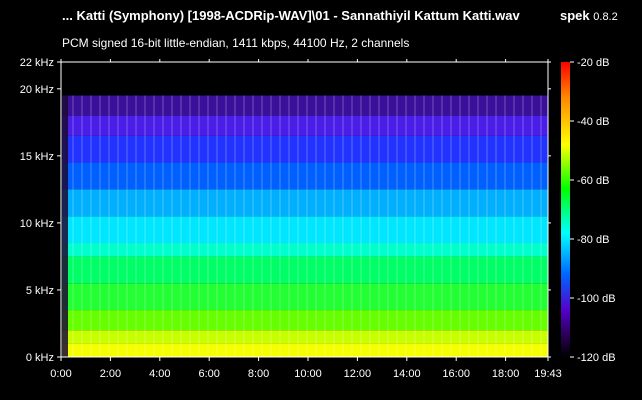  What do you see at coordinates (593, 122) in the screenshot?
I see `colorbar-label-1: -40 dB` at bounding box center [593, 122].